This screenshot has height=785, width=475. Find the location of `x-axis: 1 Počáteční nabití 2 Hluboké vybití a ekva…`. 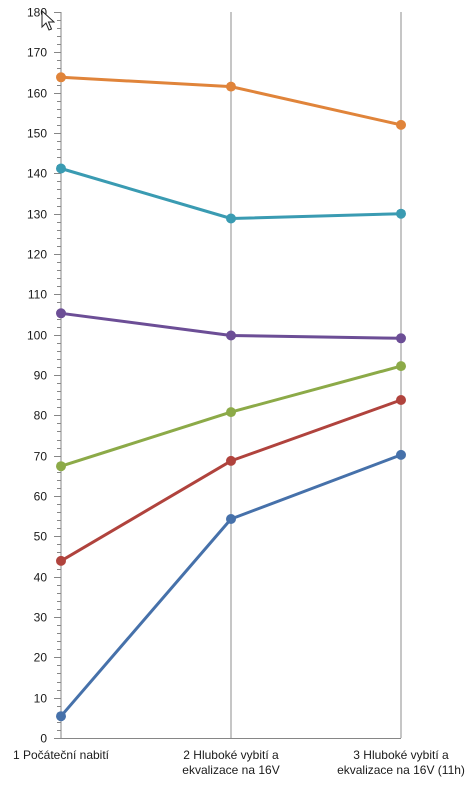

x-axis: 1 Počáteční nabití 2 Hluboké vybití a ekva… is located at coordinates (239, 757).